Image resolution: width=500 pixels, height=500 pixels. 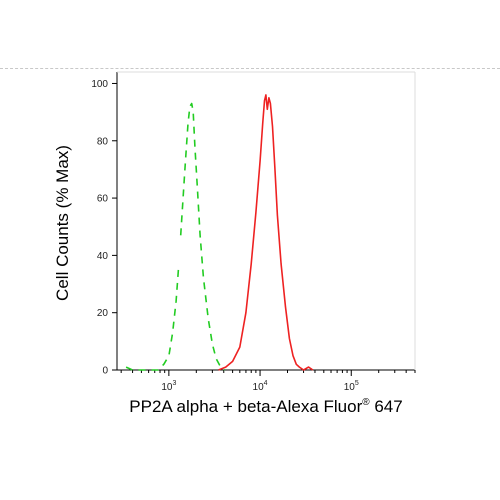 I want to click on y-tick-label-0: 0, so click(x=105, y=371).